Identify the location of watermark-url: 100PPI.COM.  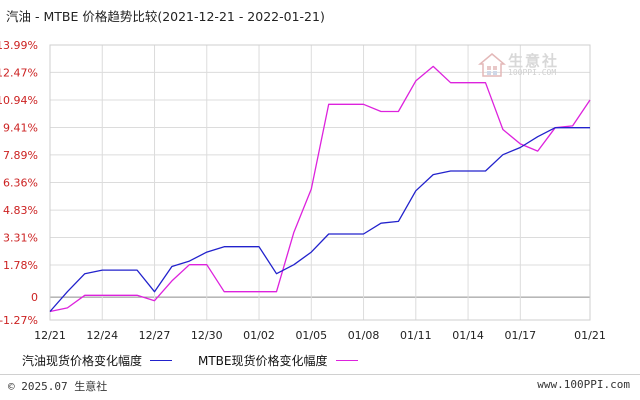
(532, 72).